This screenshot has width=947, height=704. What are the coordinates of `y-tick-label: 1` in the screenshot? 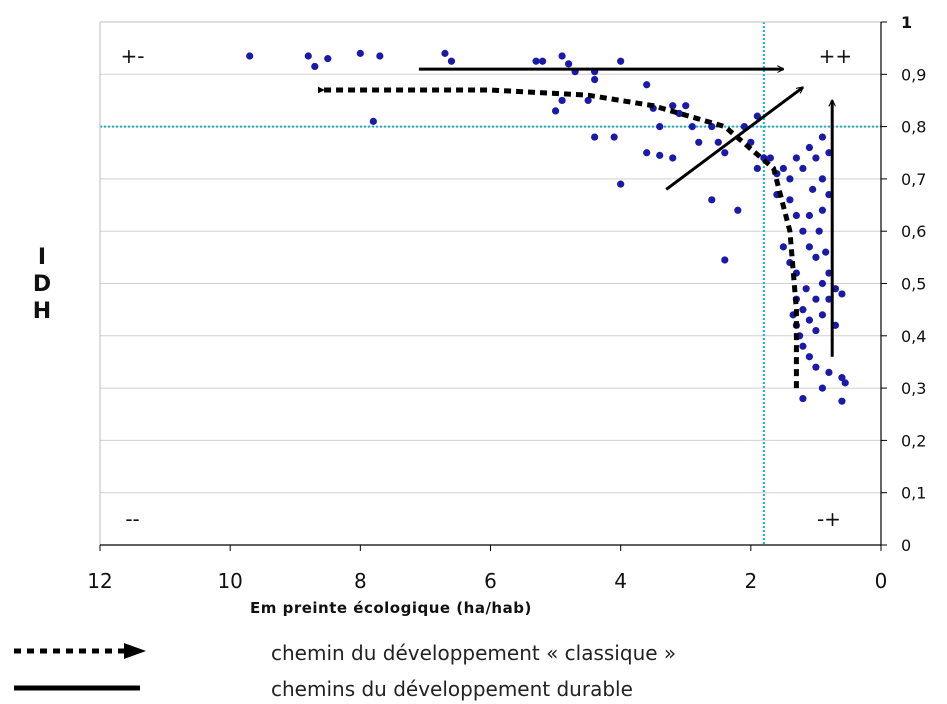 It's located at (906, 22).